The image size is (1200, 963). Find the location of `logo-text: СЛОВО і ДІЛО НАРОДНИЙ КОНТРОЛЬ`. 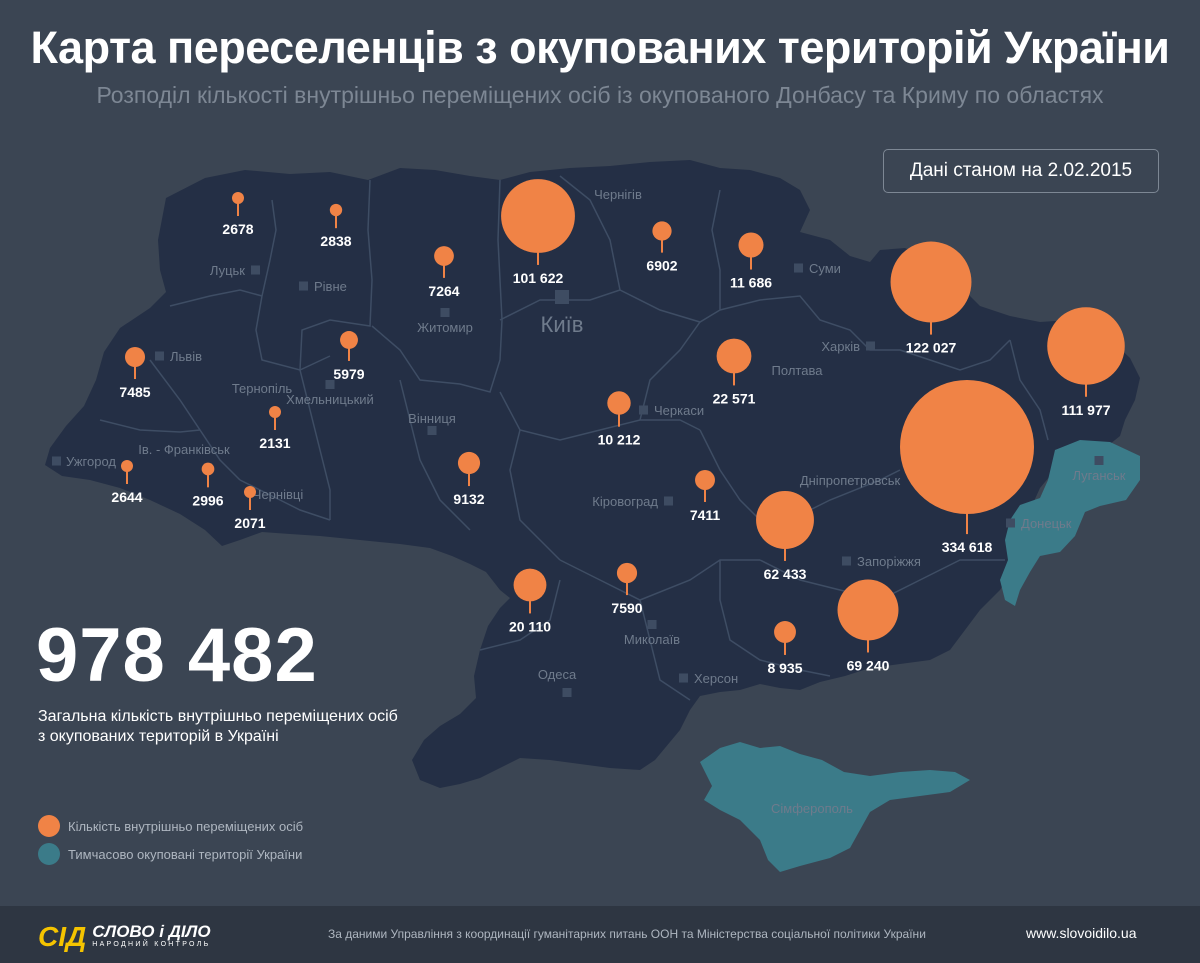

logo-text: СЛОВО і ДІЛО НАРОДНИЙ КОНТРОЛЬ is located at coordinates (151, 936).